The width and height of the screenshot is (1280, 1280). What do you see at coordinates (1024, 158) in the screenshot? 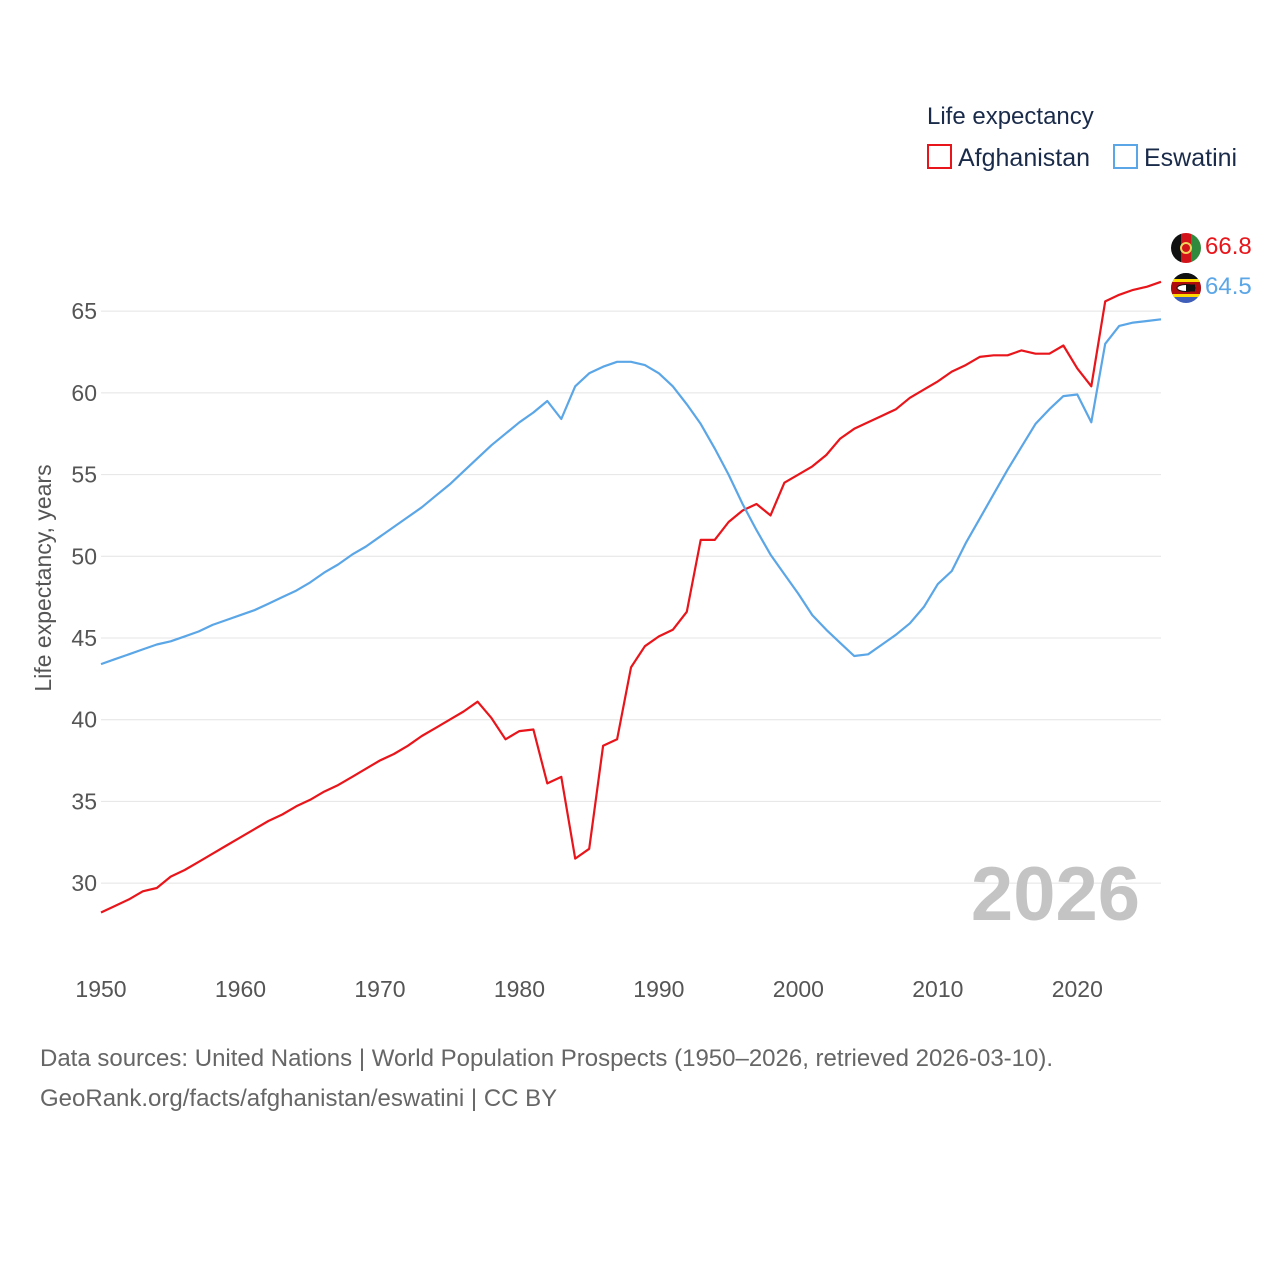
I see `legend-label-afghanistan: Afghanistan` at bounding box center [1024, 158].